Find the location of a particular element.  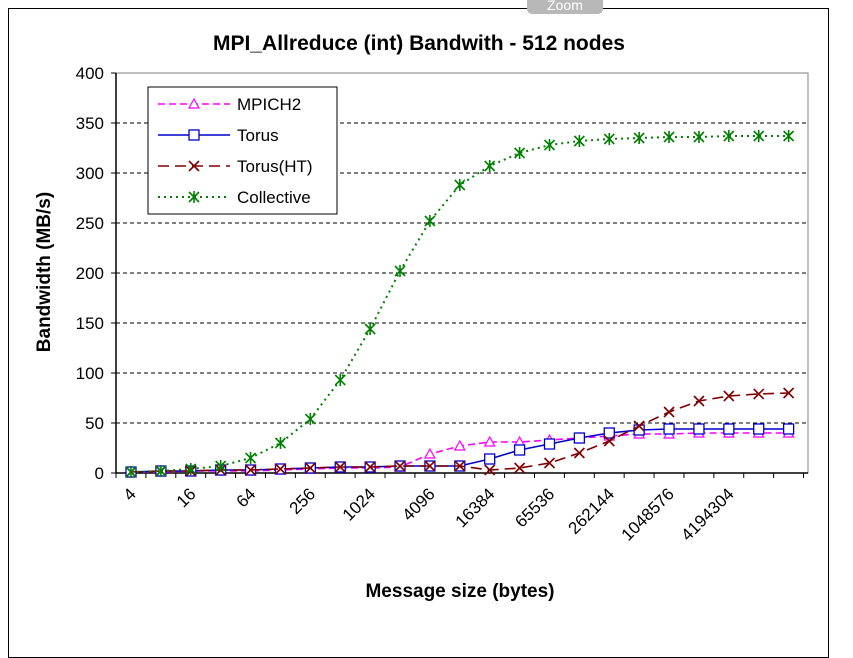

x-tick-label: 4 is located at coordinates (130, 494).